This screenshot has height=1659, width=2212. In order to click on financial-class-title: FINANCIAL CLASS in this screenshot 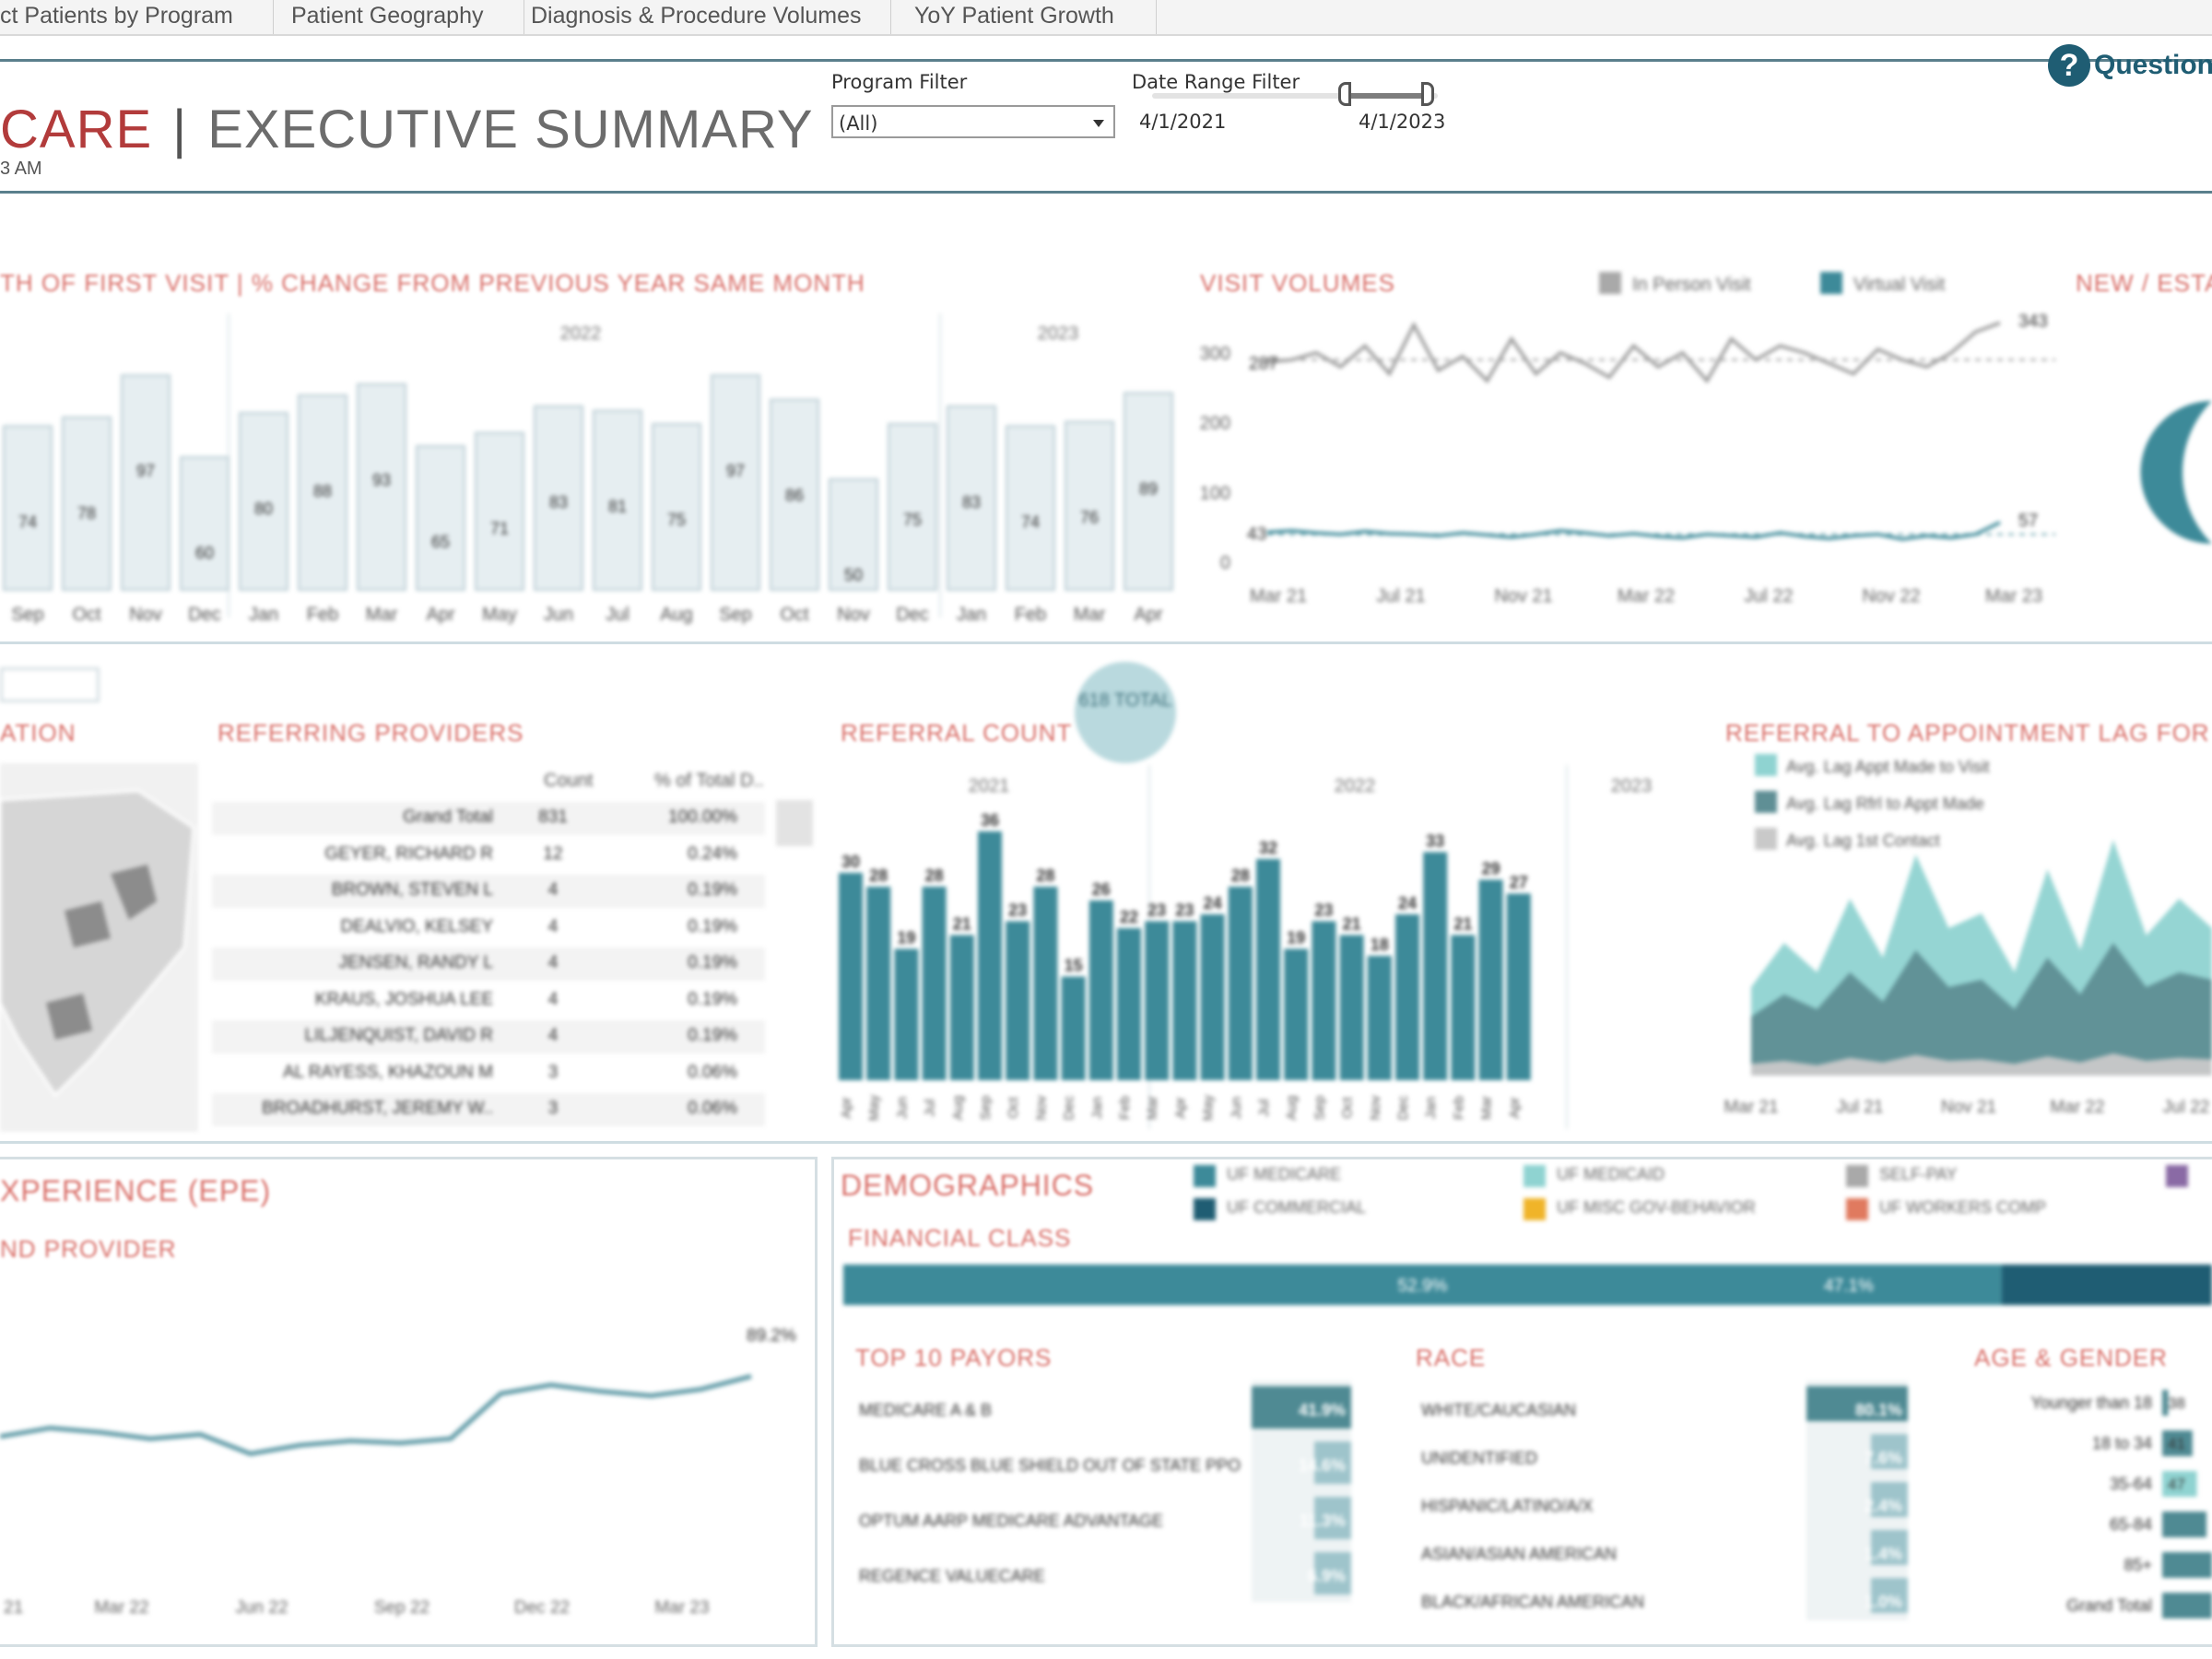, I will do `click(960, 1238)`.